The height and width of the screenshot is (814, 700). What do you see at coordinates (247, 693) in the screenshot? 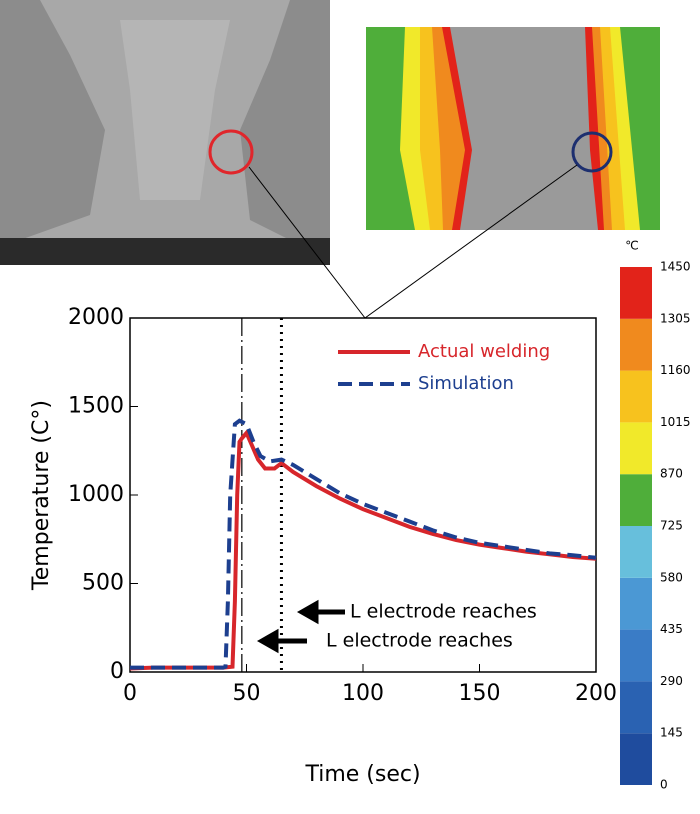
I see `x-tick-label: 50` at bounding box center [247, 693].